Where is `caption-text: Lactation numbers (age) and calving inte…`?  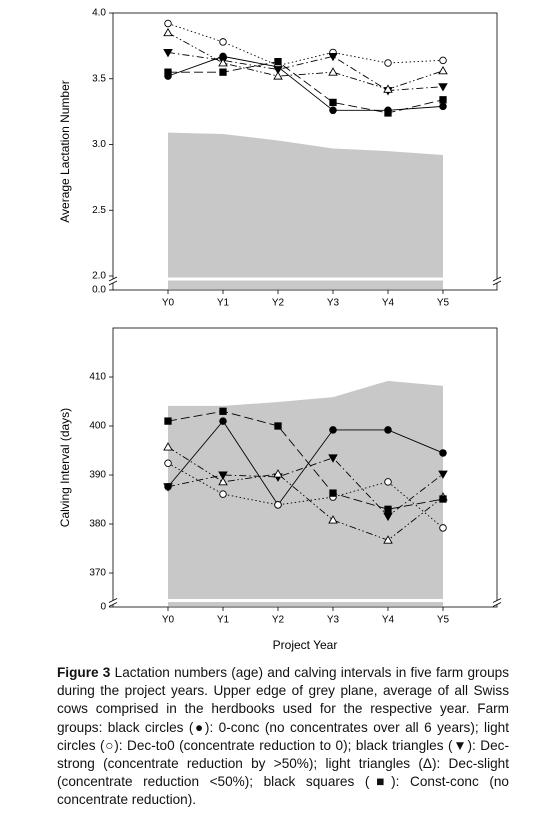 caption-text: Lactation numbers (age) and calving inte… is located at coordinates (283, 736).